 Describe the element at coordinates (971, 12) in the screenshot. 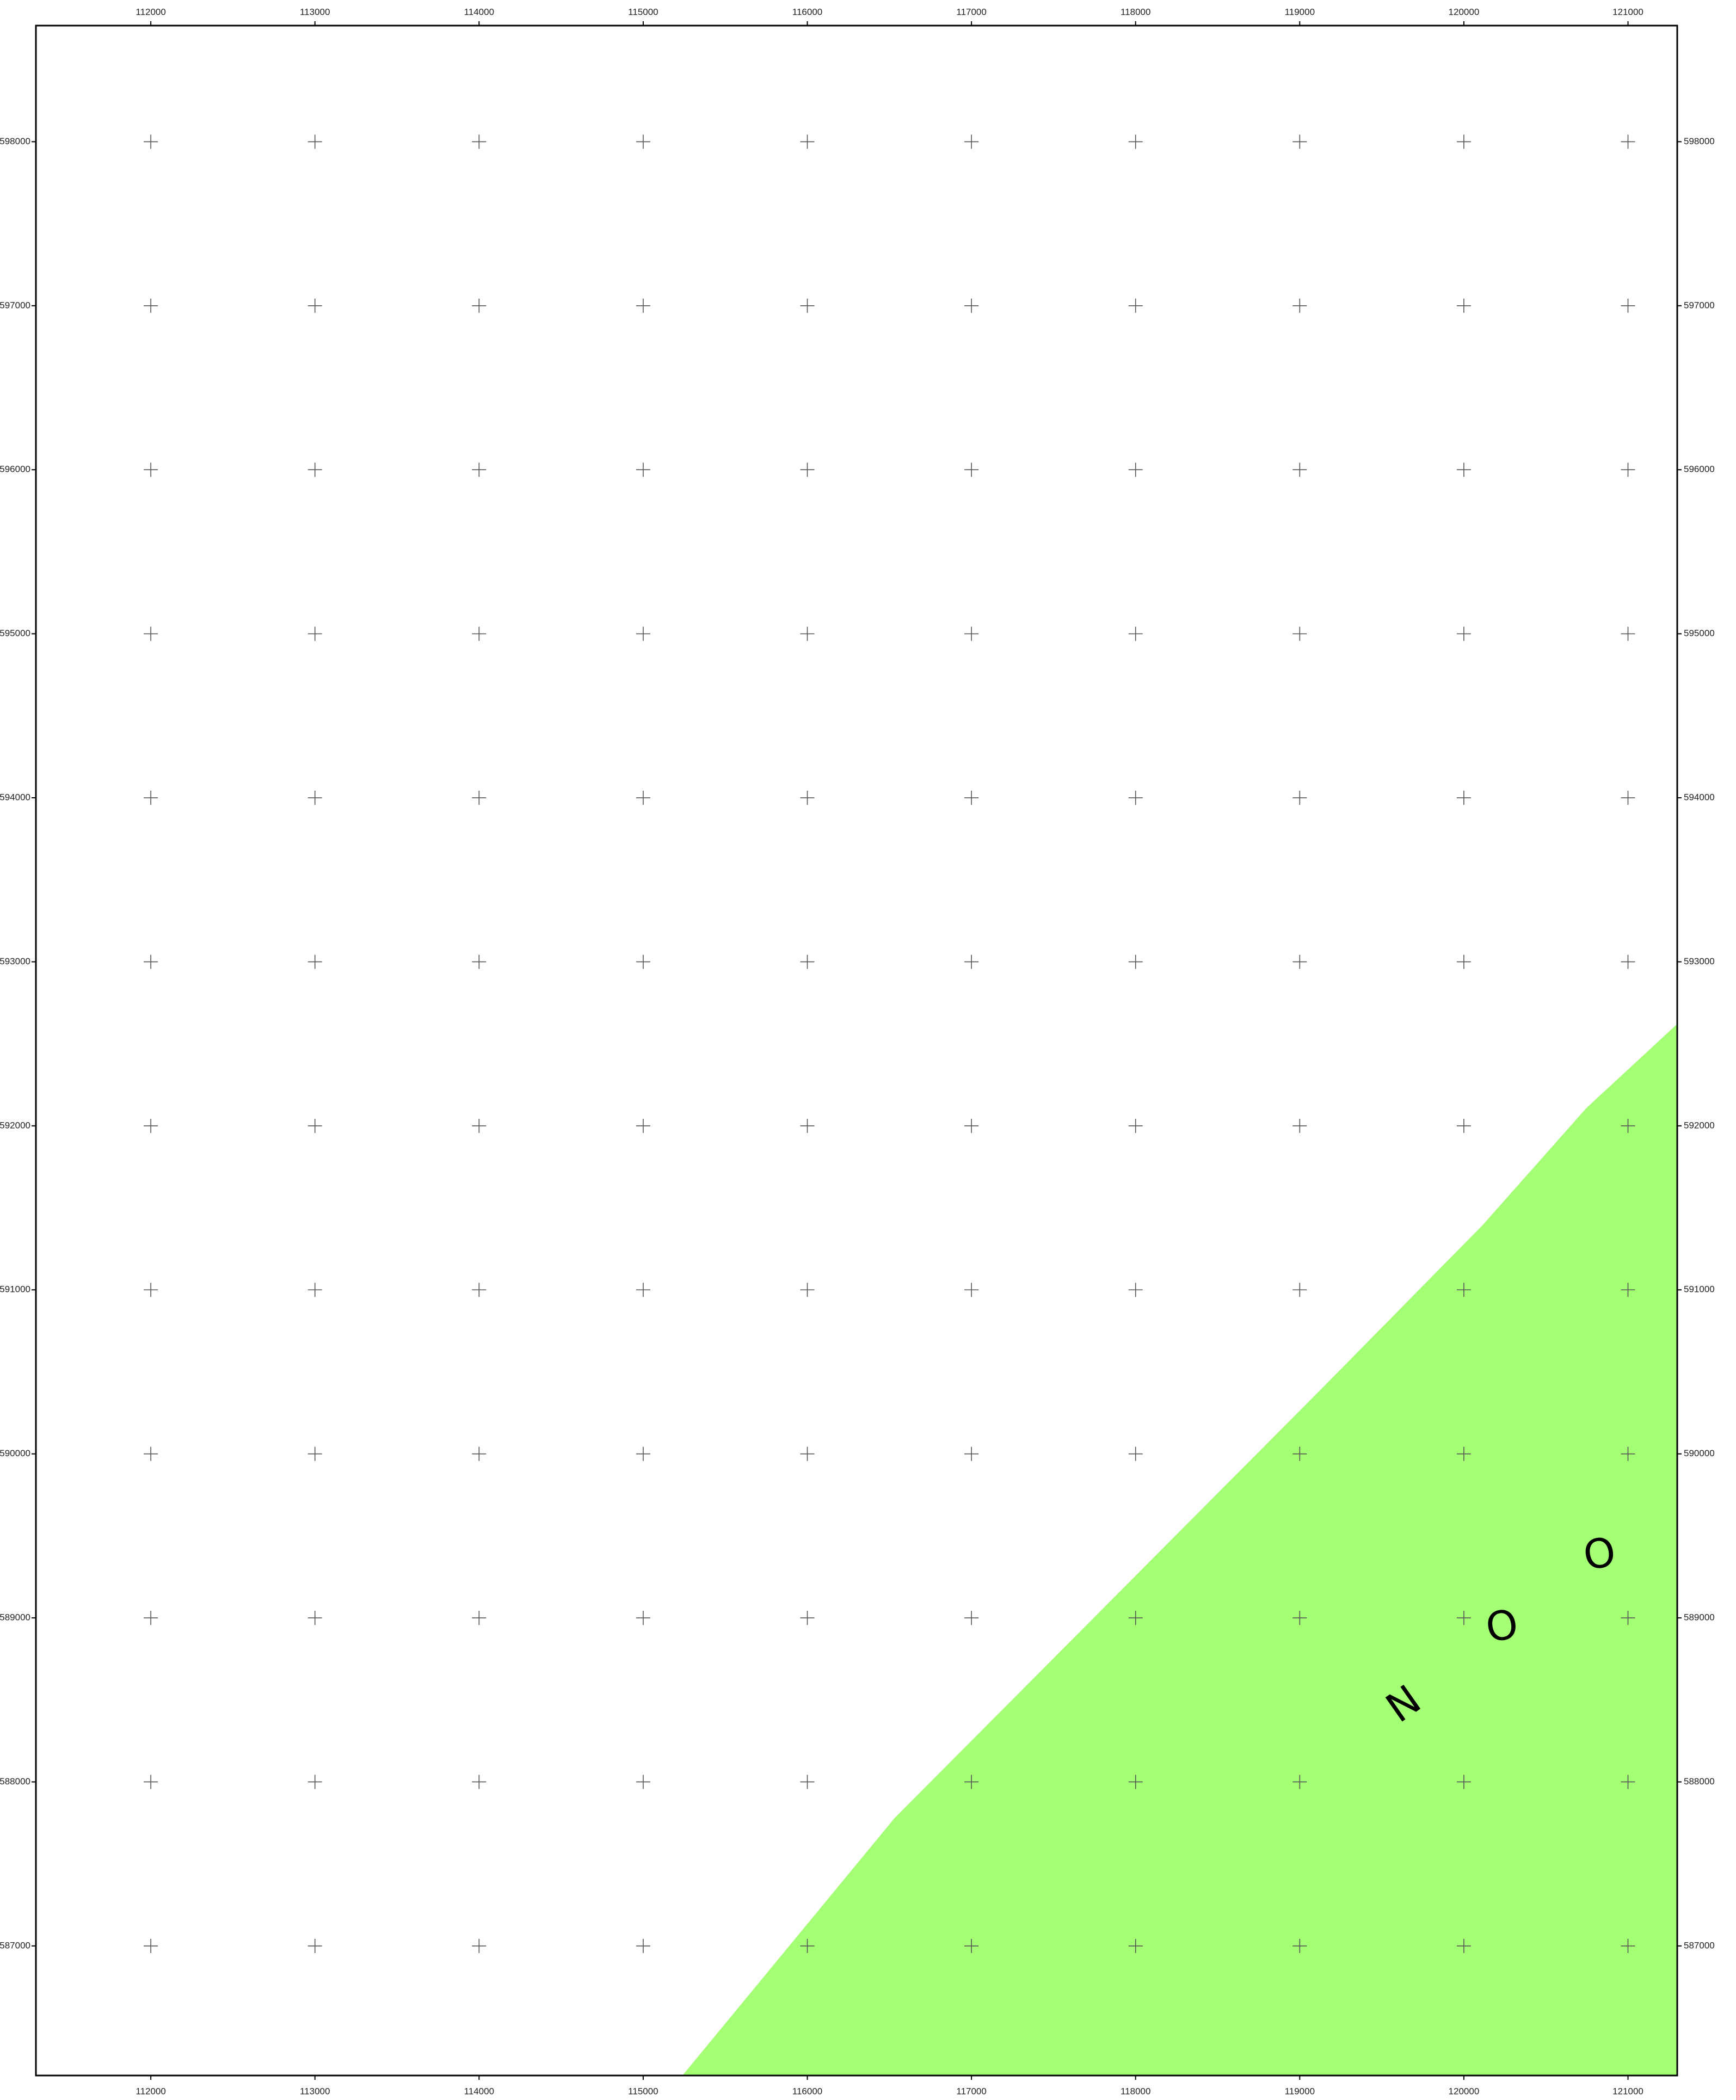

I see `x-tick-label: 117000` at that location.